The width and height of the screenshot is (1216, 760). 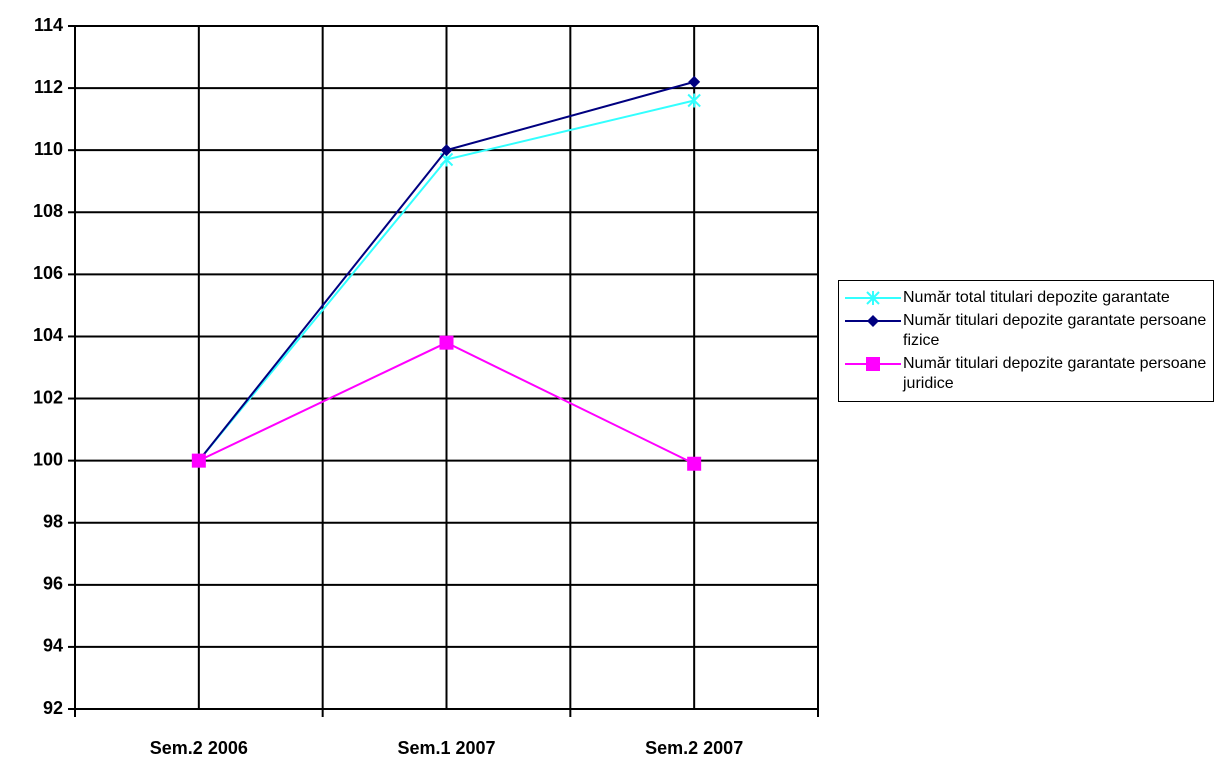 What do you see at coordinates (53, 646) in the screenshot?
I see `y-tick-label: 94` at bounding box center [53, 646].